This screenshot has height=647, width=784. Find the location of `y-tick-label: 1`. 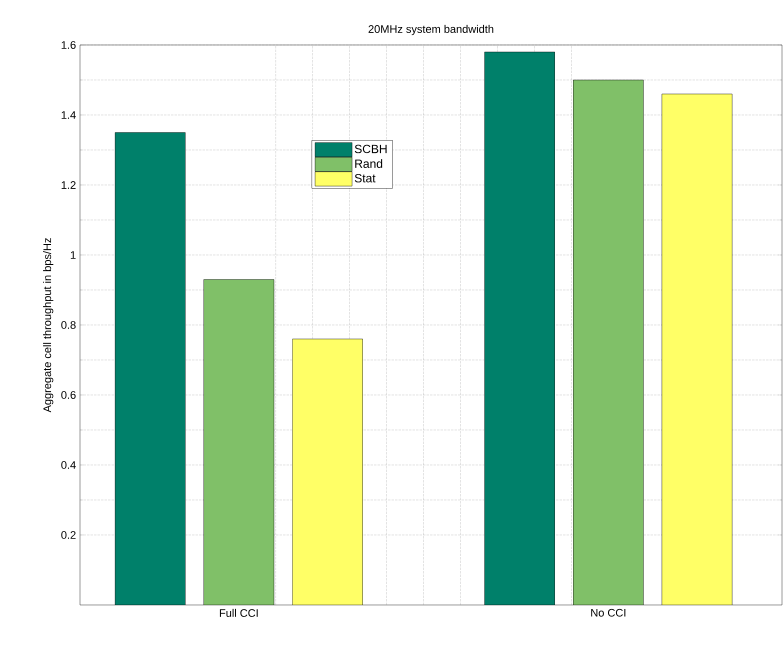

y-tick-label: 1 is located at coordinates (73, 255).